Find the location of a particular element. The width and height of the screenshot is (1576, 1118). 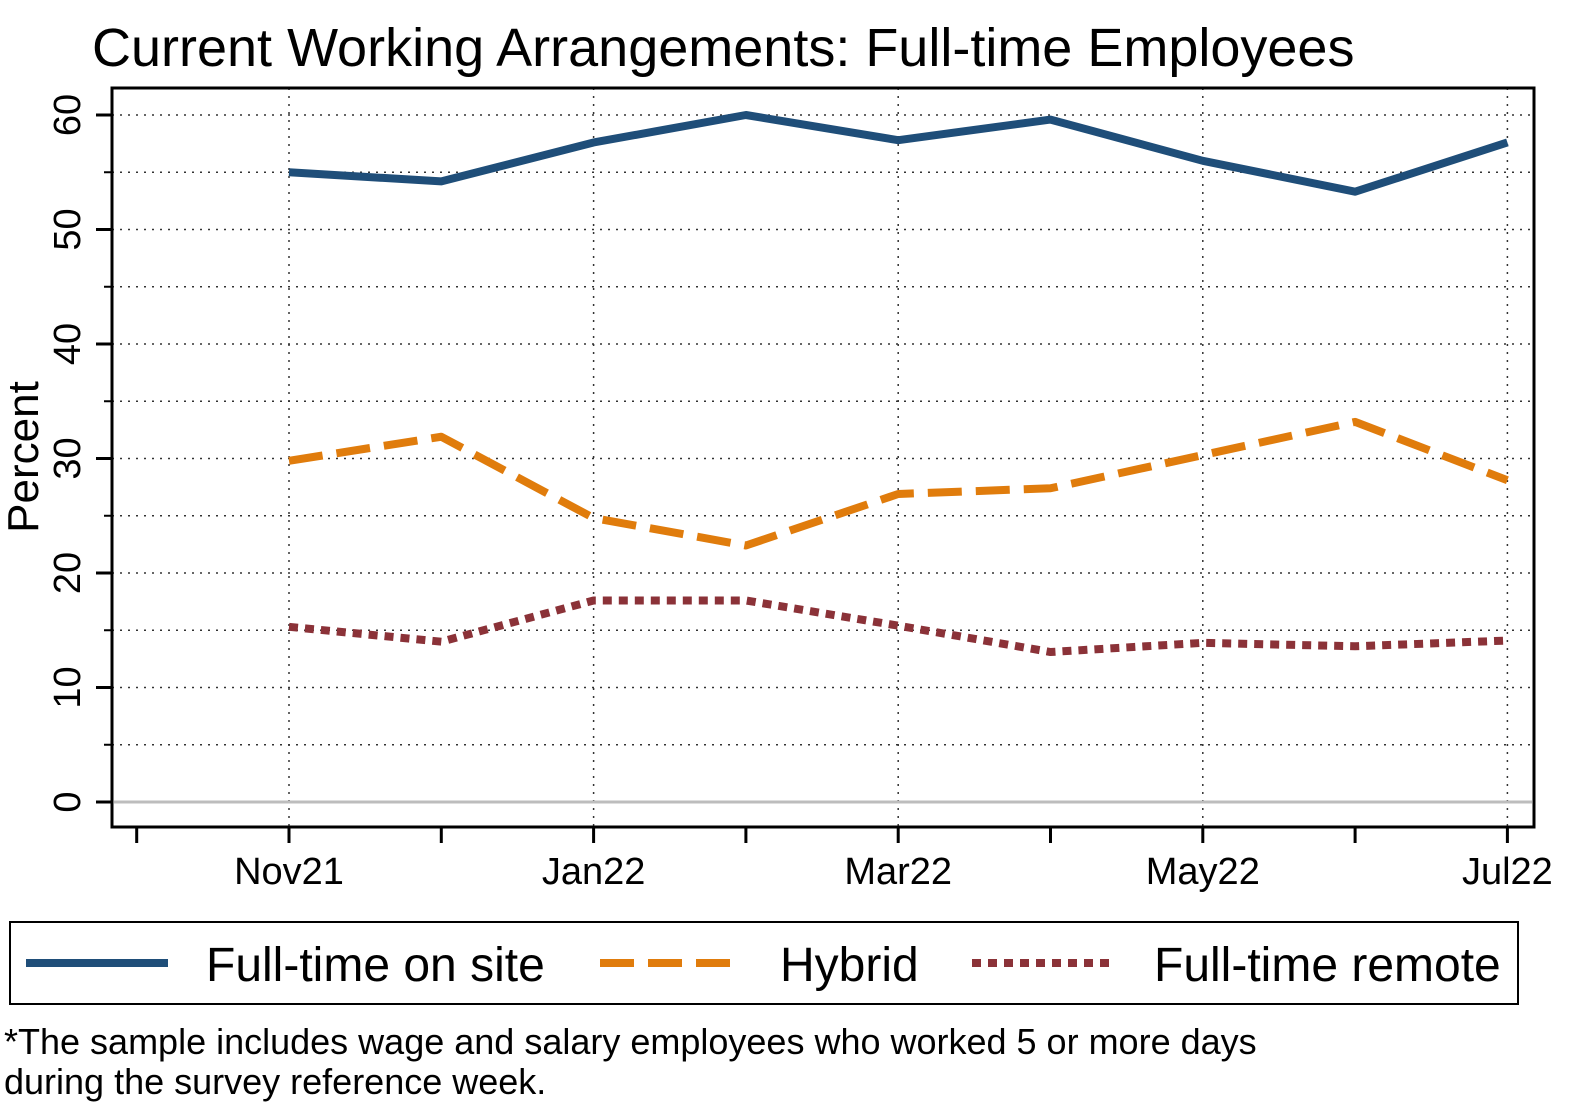

y-tick-label: 40 is located at coordinates (68, 344).